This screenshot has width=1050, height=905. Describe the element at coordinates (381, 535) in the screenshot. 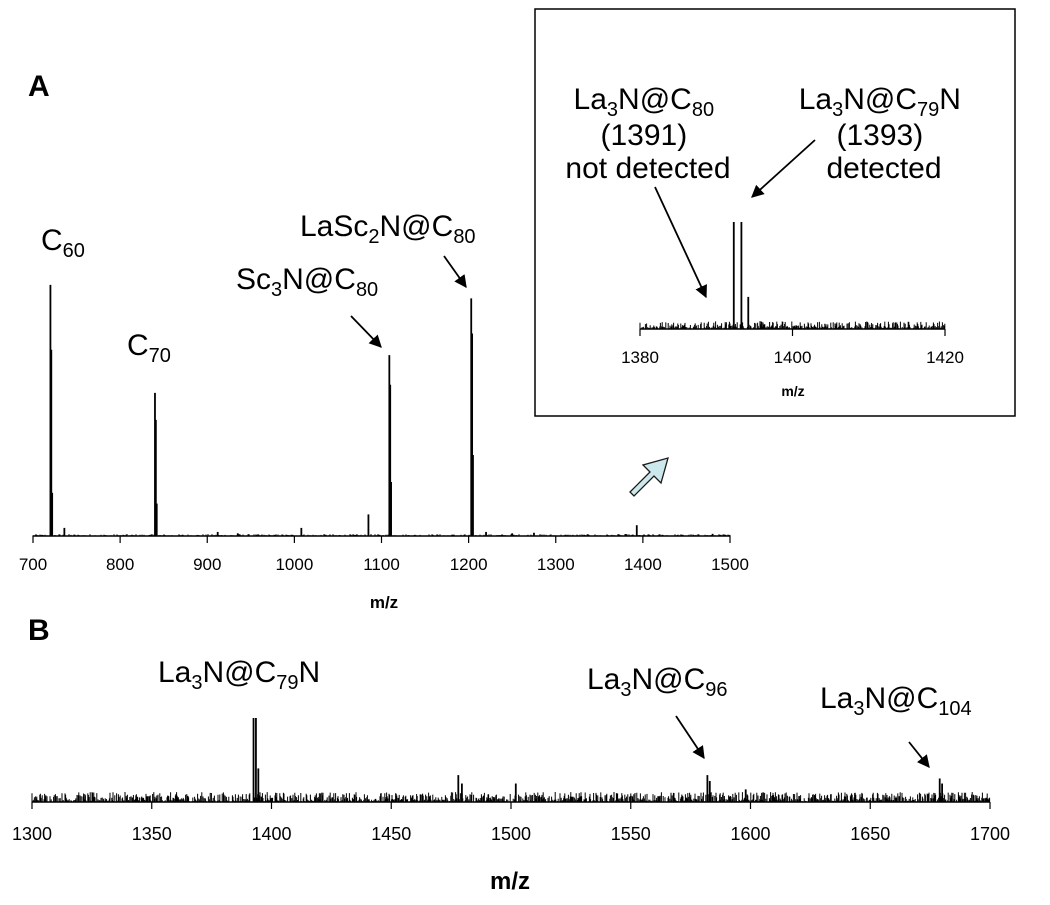

I see `panelA-noise-trace` at that location.